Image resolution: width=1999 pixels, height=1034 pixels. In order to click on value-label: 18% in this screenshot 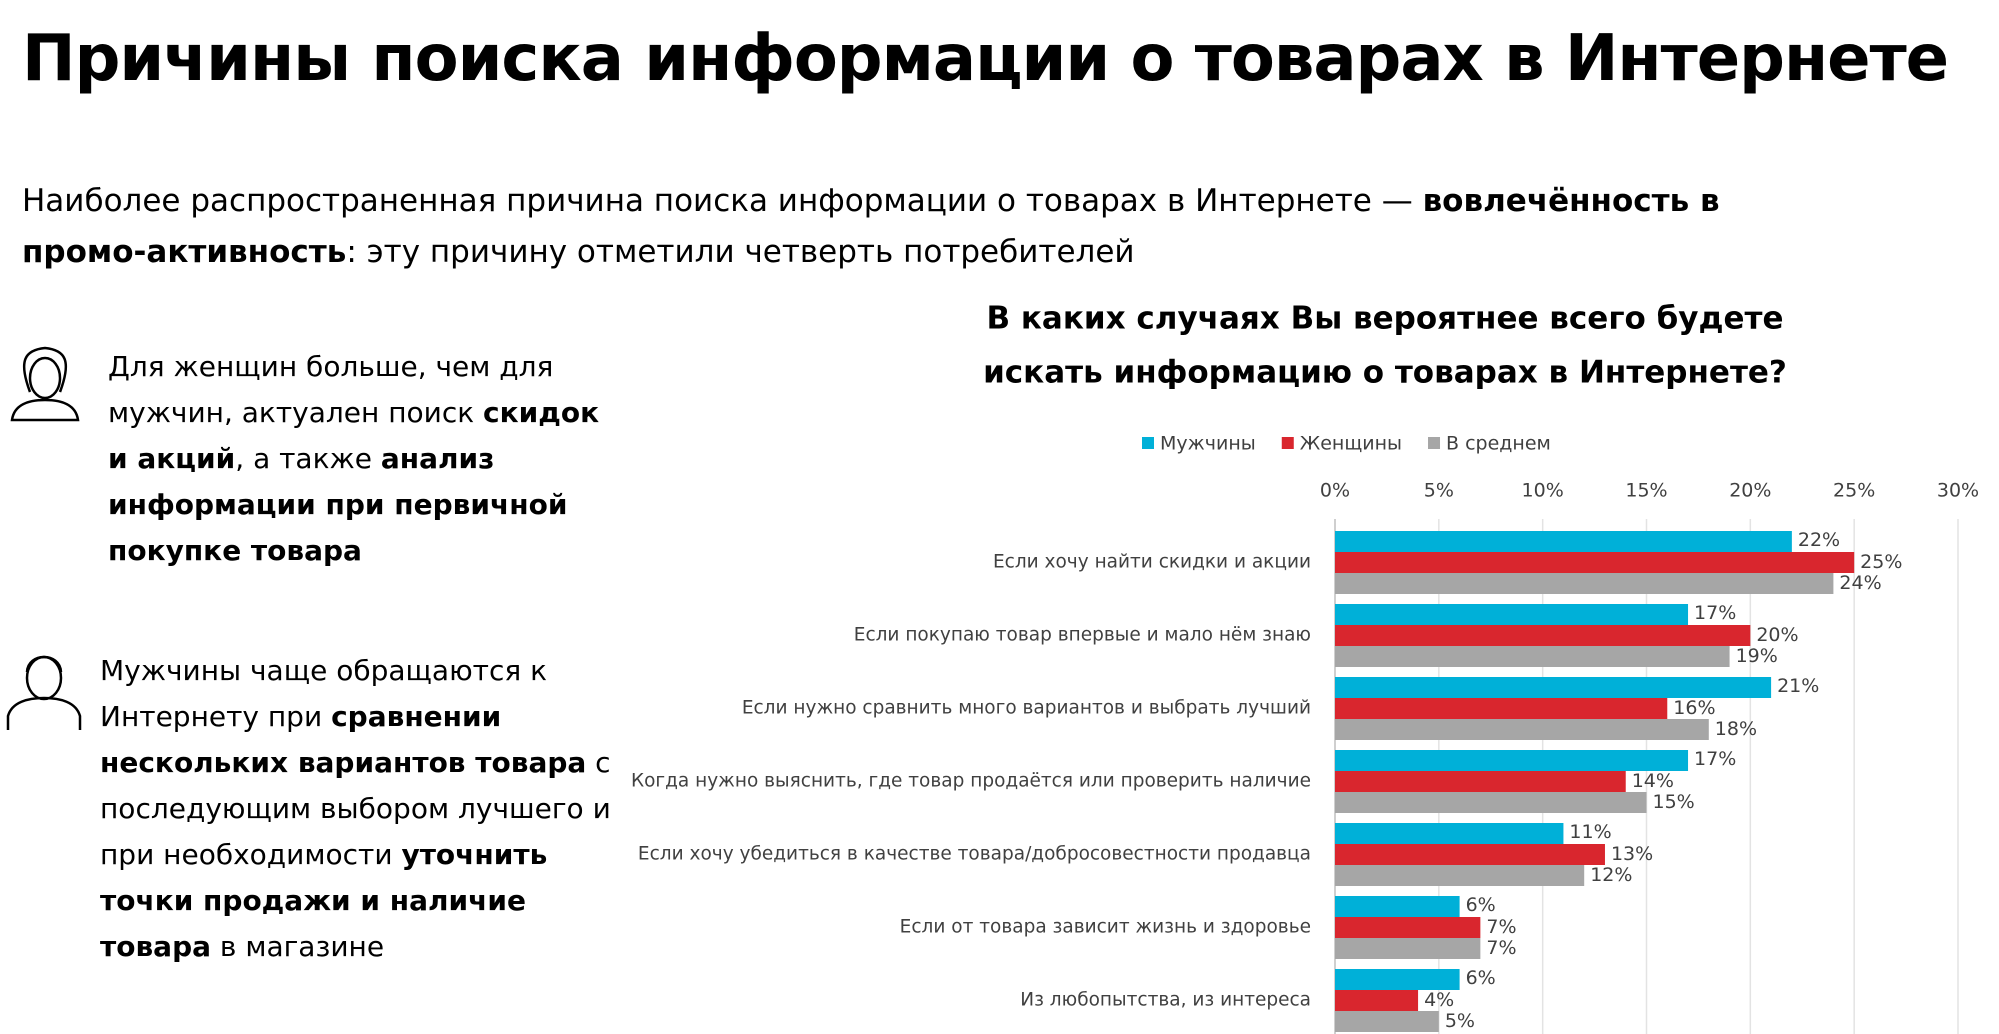, I will do `click(1736, 729)`.